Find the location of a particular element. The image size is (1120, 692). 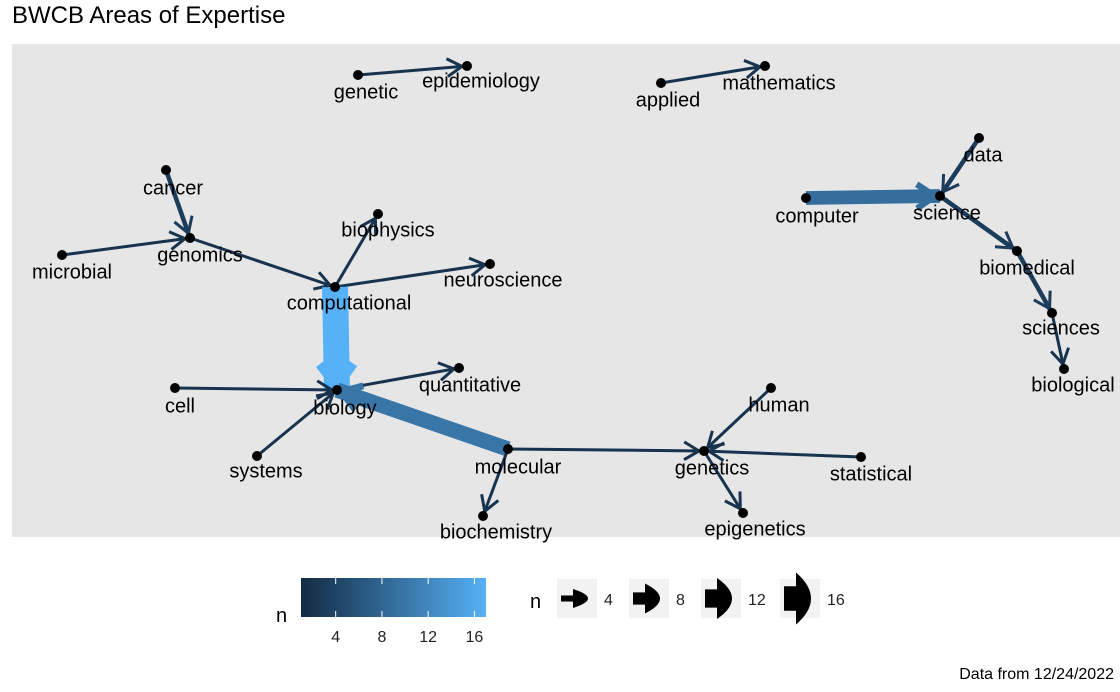

color-tick-label: 8 is located at coordinates (381, 637).